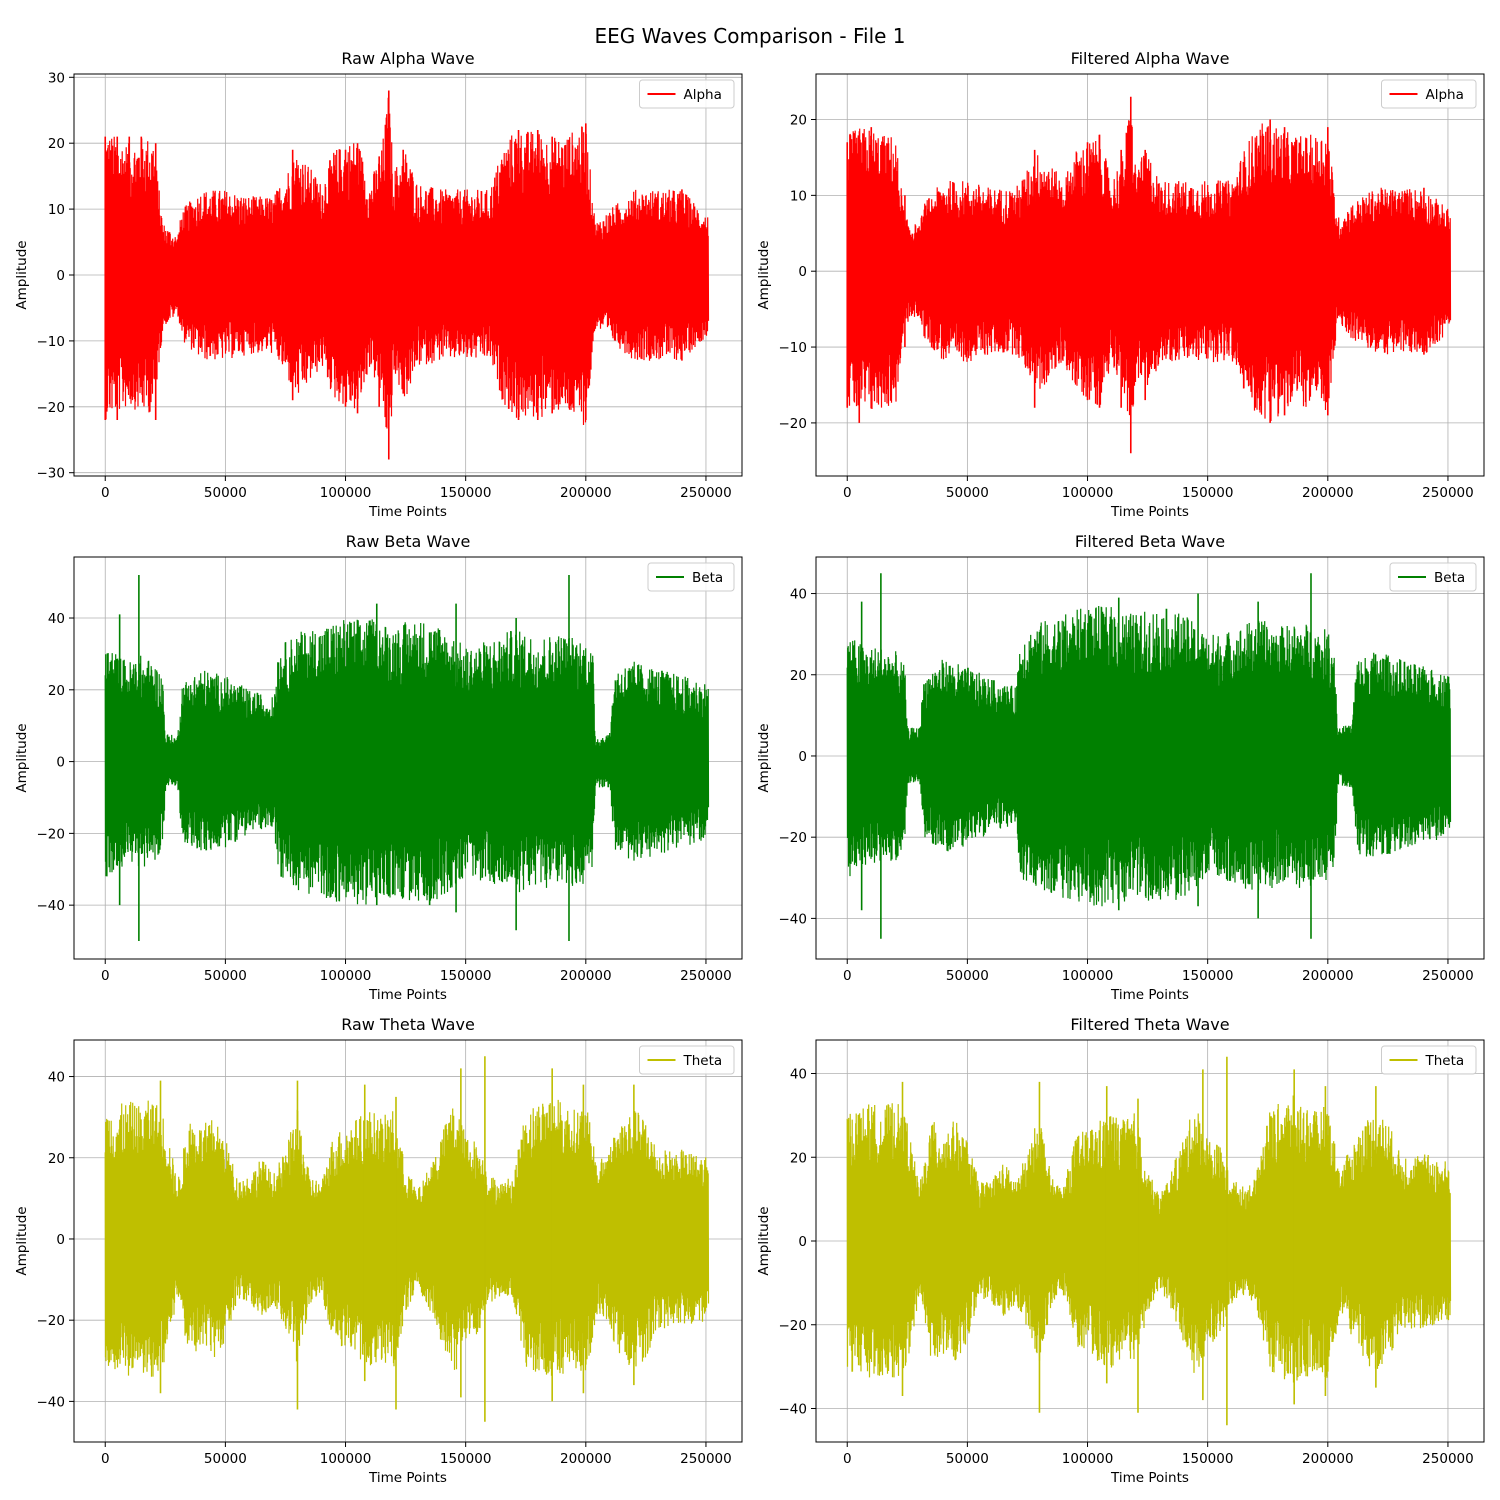 The width and height of the screenshot is (1500, 1500). Describe the element at coordinates (1150, 58) in the screenshot. I see `chart-title: Filtered Alpha Wave` at that location.